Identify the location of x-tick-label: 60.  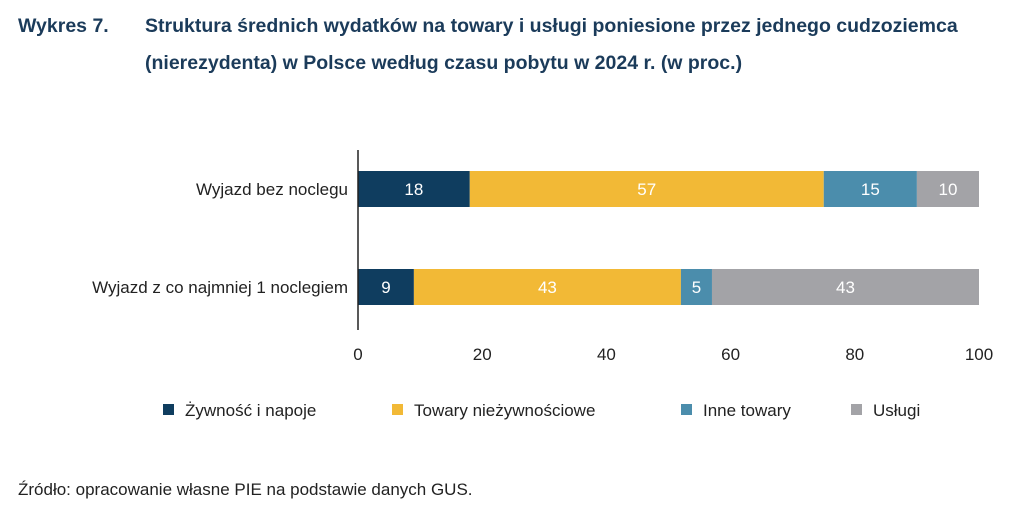
(730, 354).